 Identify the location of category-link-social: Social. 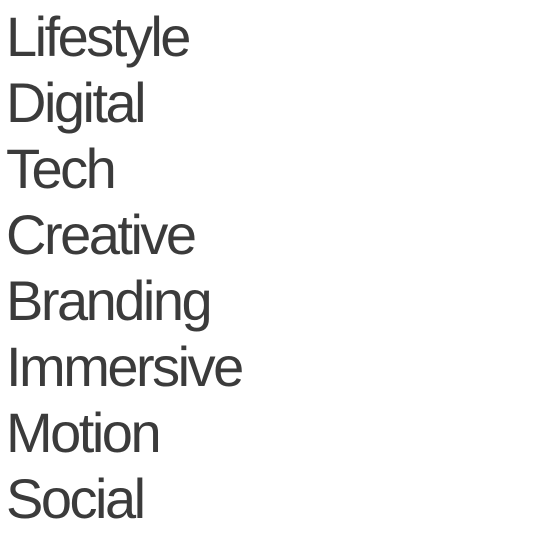
(76, 498).